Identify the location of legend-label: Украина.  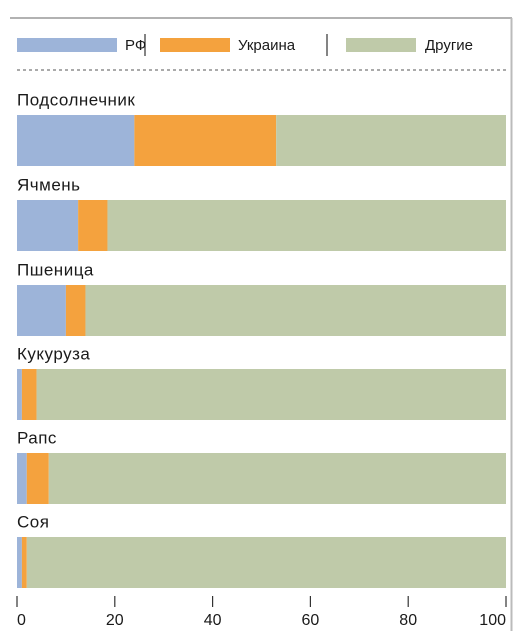
(267, 45).